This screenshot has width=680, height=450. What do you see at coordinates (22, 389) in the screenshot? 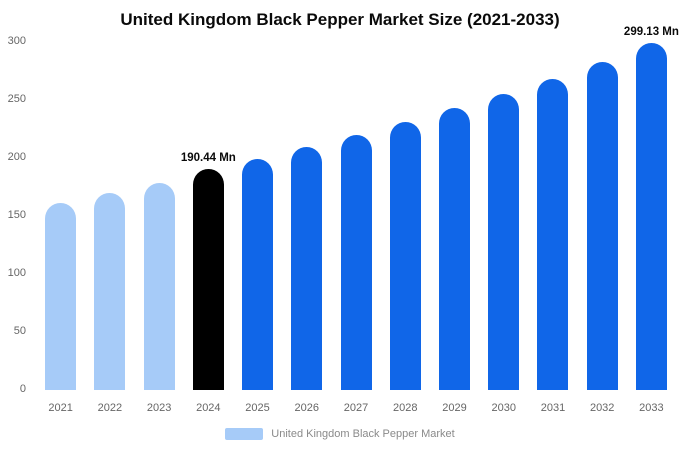
I see `y-axis-tick-label: 0` at bounding box center [22, 389].